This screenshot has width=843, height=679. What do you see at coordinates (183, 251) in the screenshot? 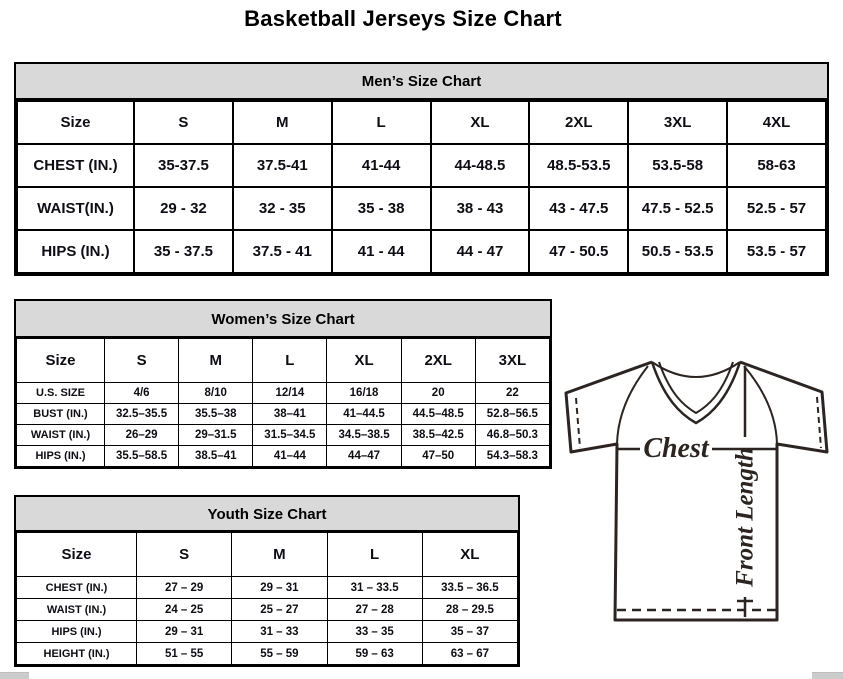
I see `measurement-value-cell: 35 - 37.5` at bounding box center [183, 251].